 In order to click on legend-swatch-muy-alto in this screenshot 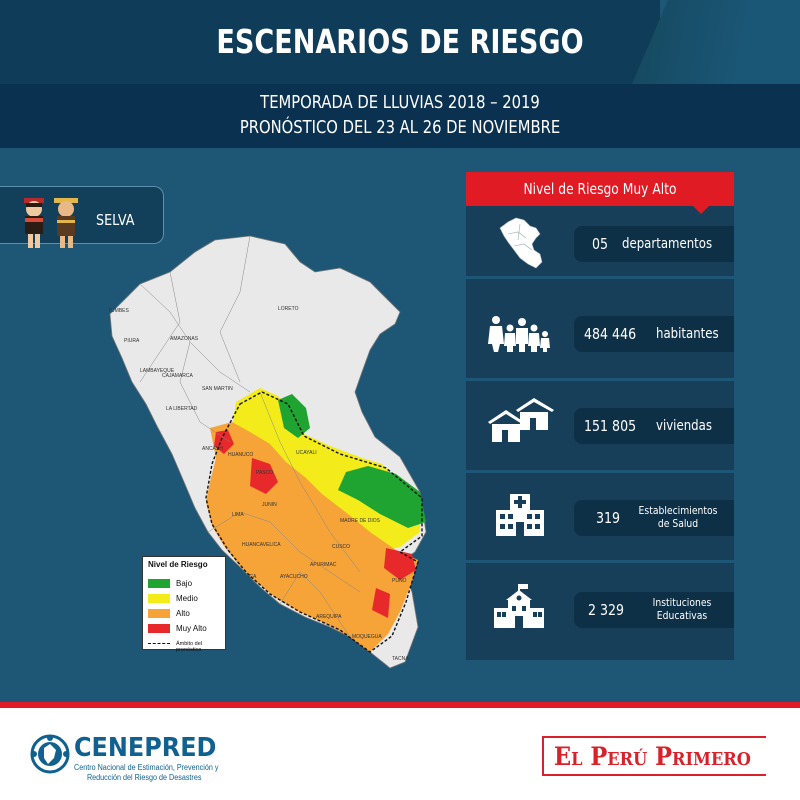, I will do `click(159, 628)`.